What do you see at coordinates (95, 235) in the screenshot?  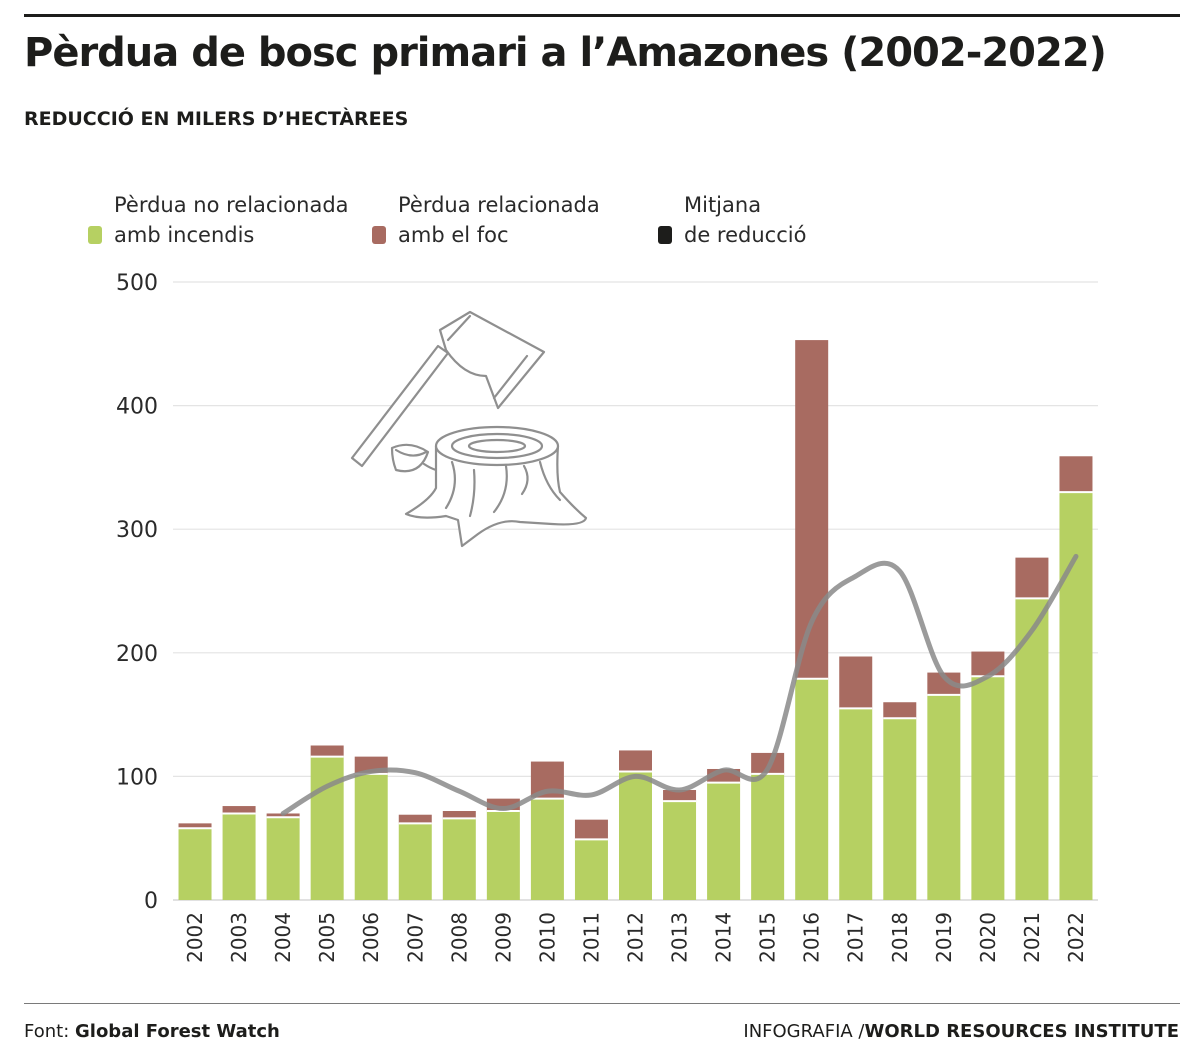 I see `legend-swatch-green` at bounding box center [95, 235].